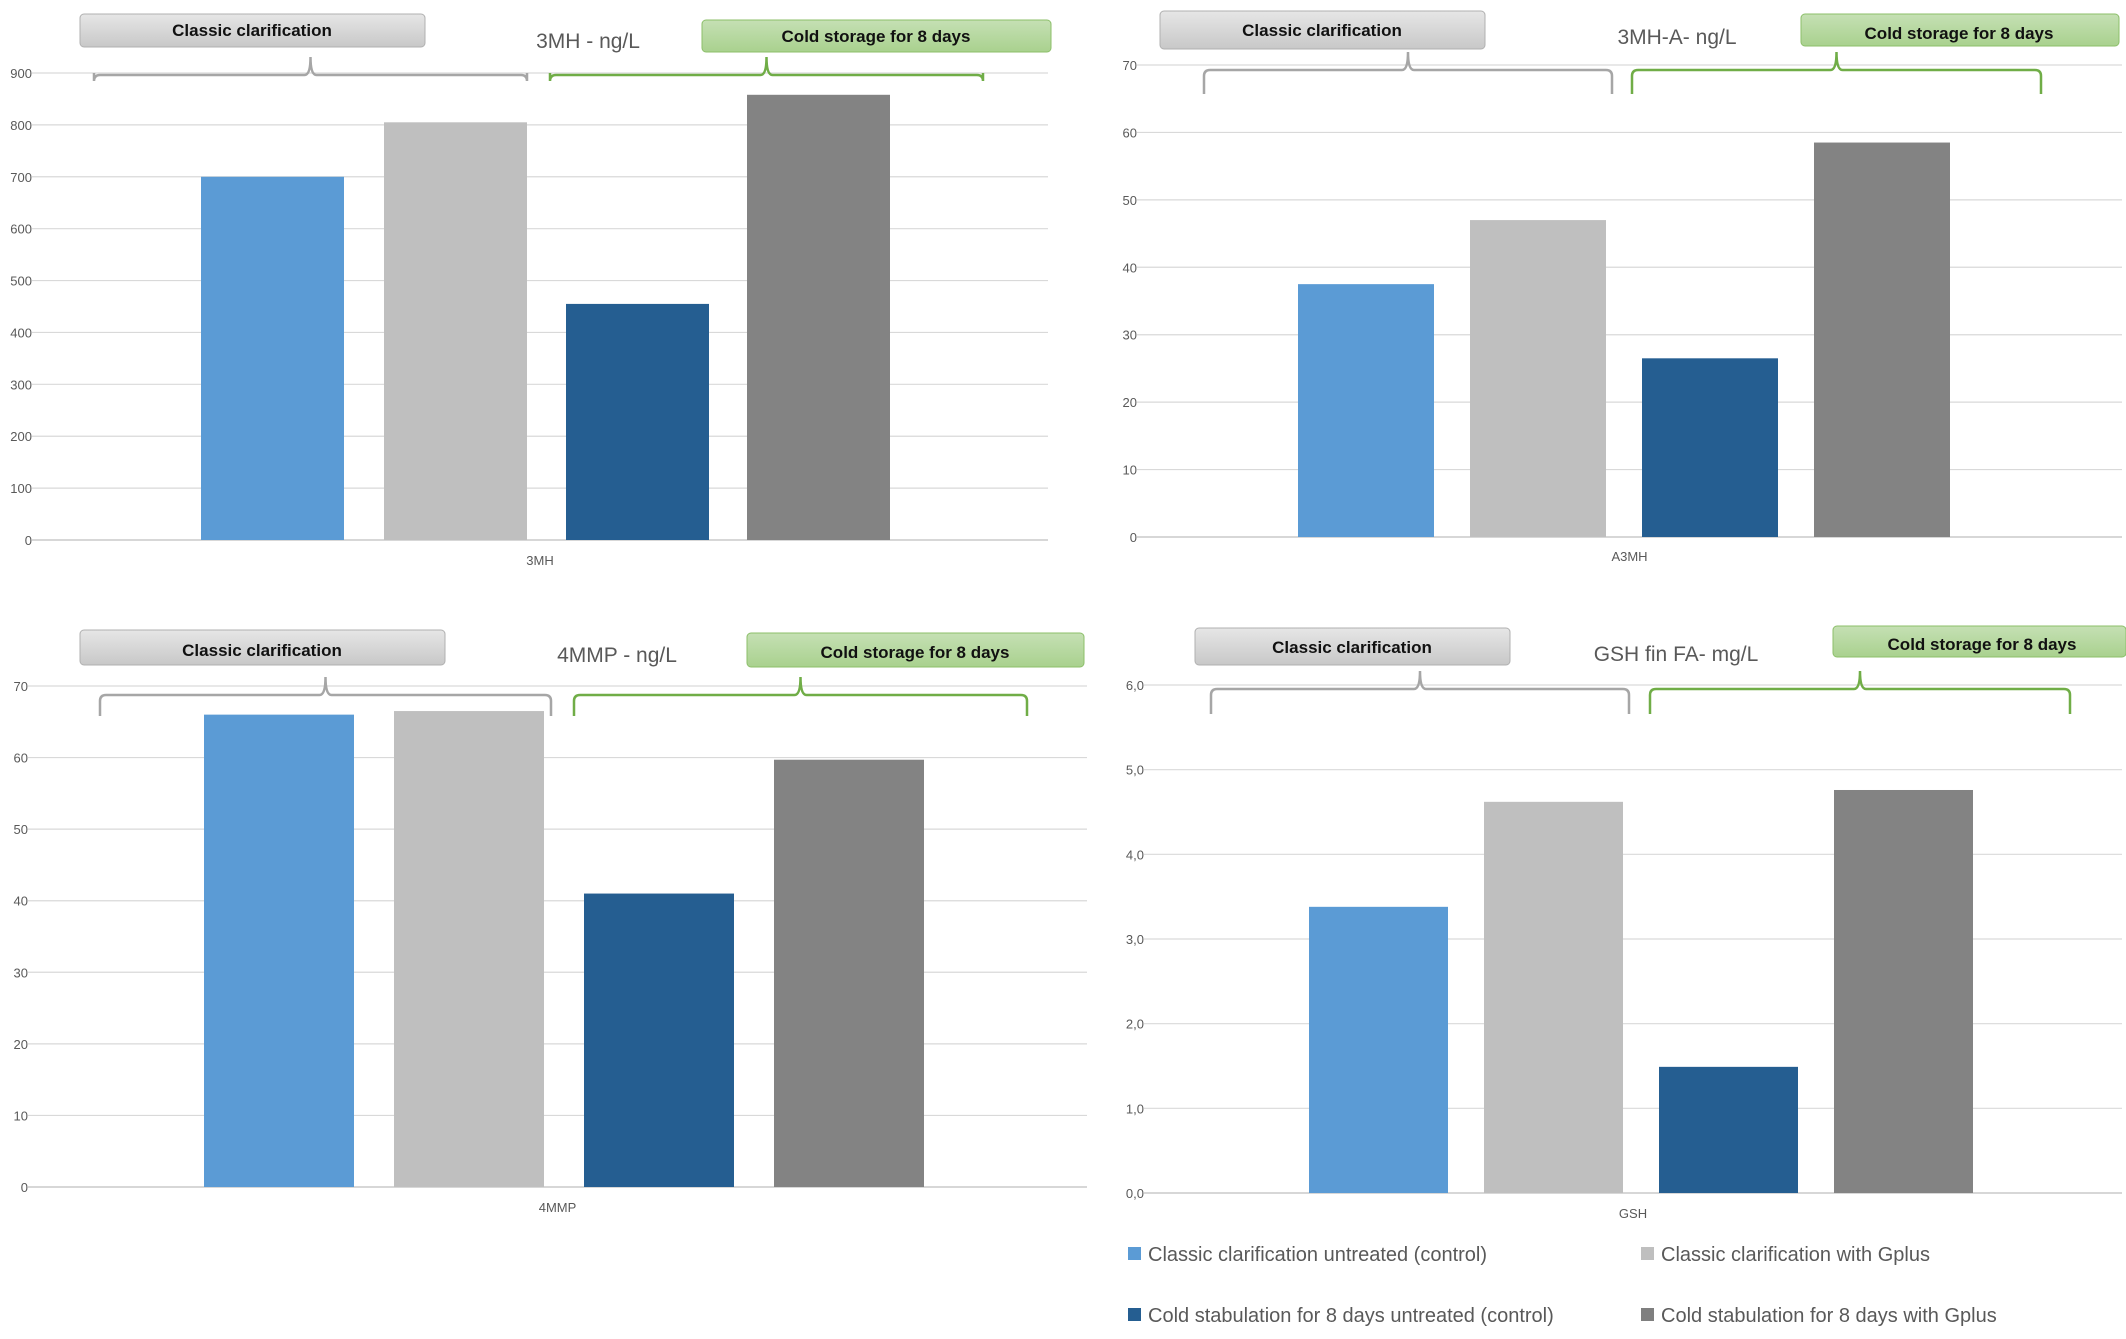  What do you see at coordinates (588, 41) in the screenshot?
I see `chart-title: 3MH - ng/L` at bounding box center [588, 41].